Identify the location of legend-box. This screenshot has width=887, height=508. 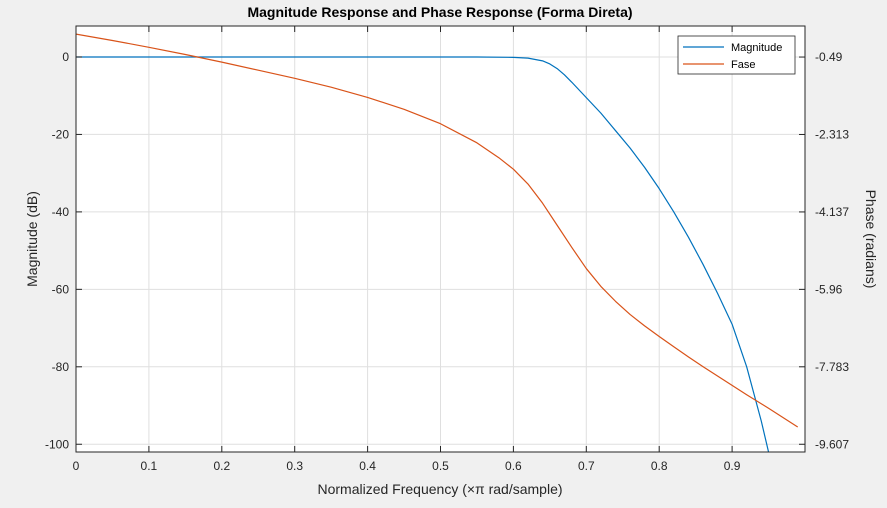
(736, 55).